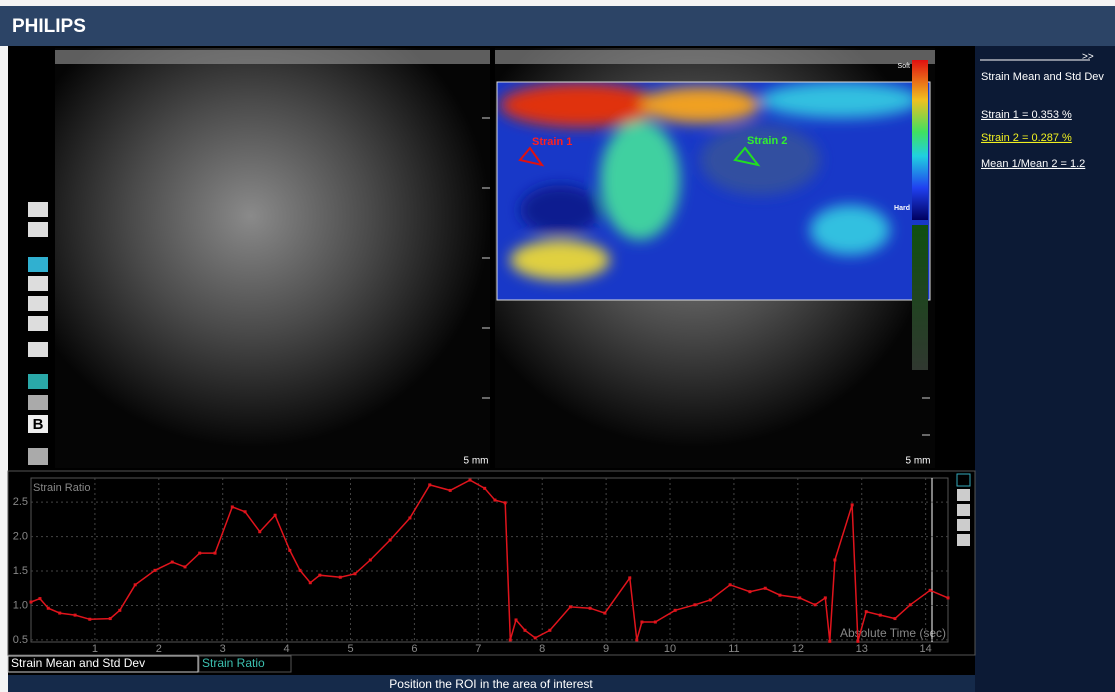  I want to click on x-tick-label: 4, so click(287, 649).